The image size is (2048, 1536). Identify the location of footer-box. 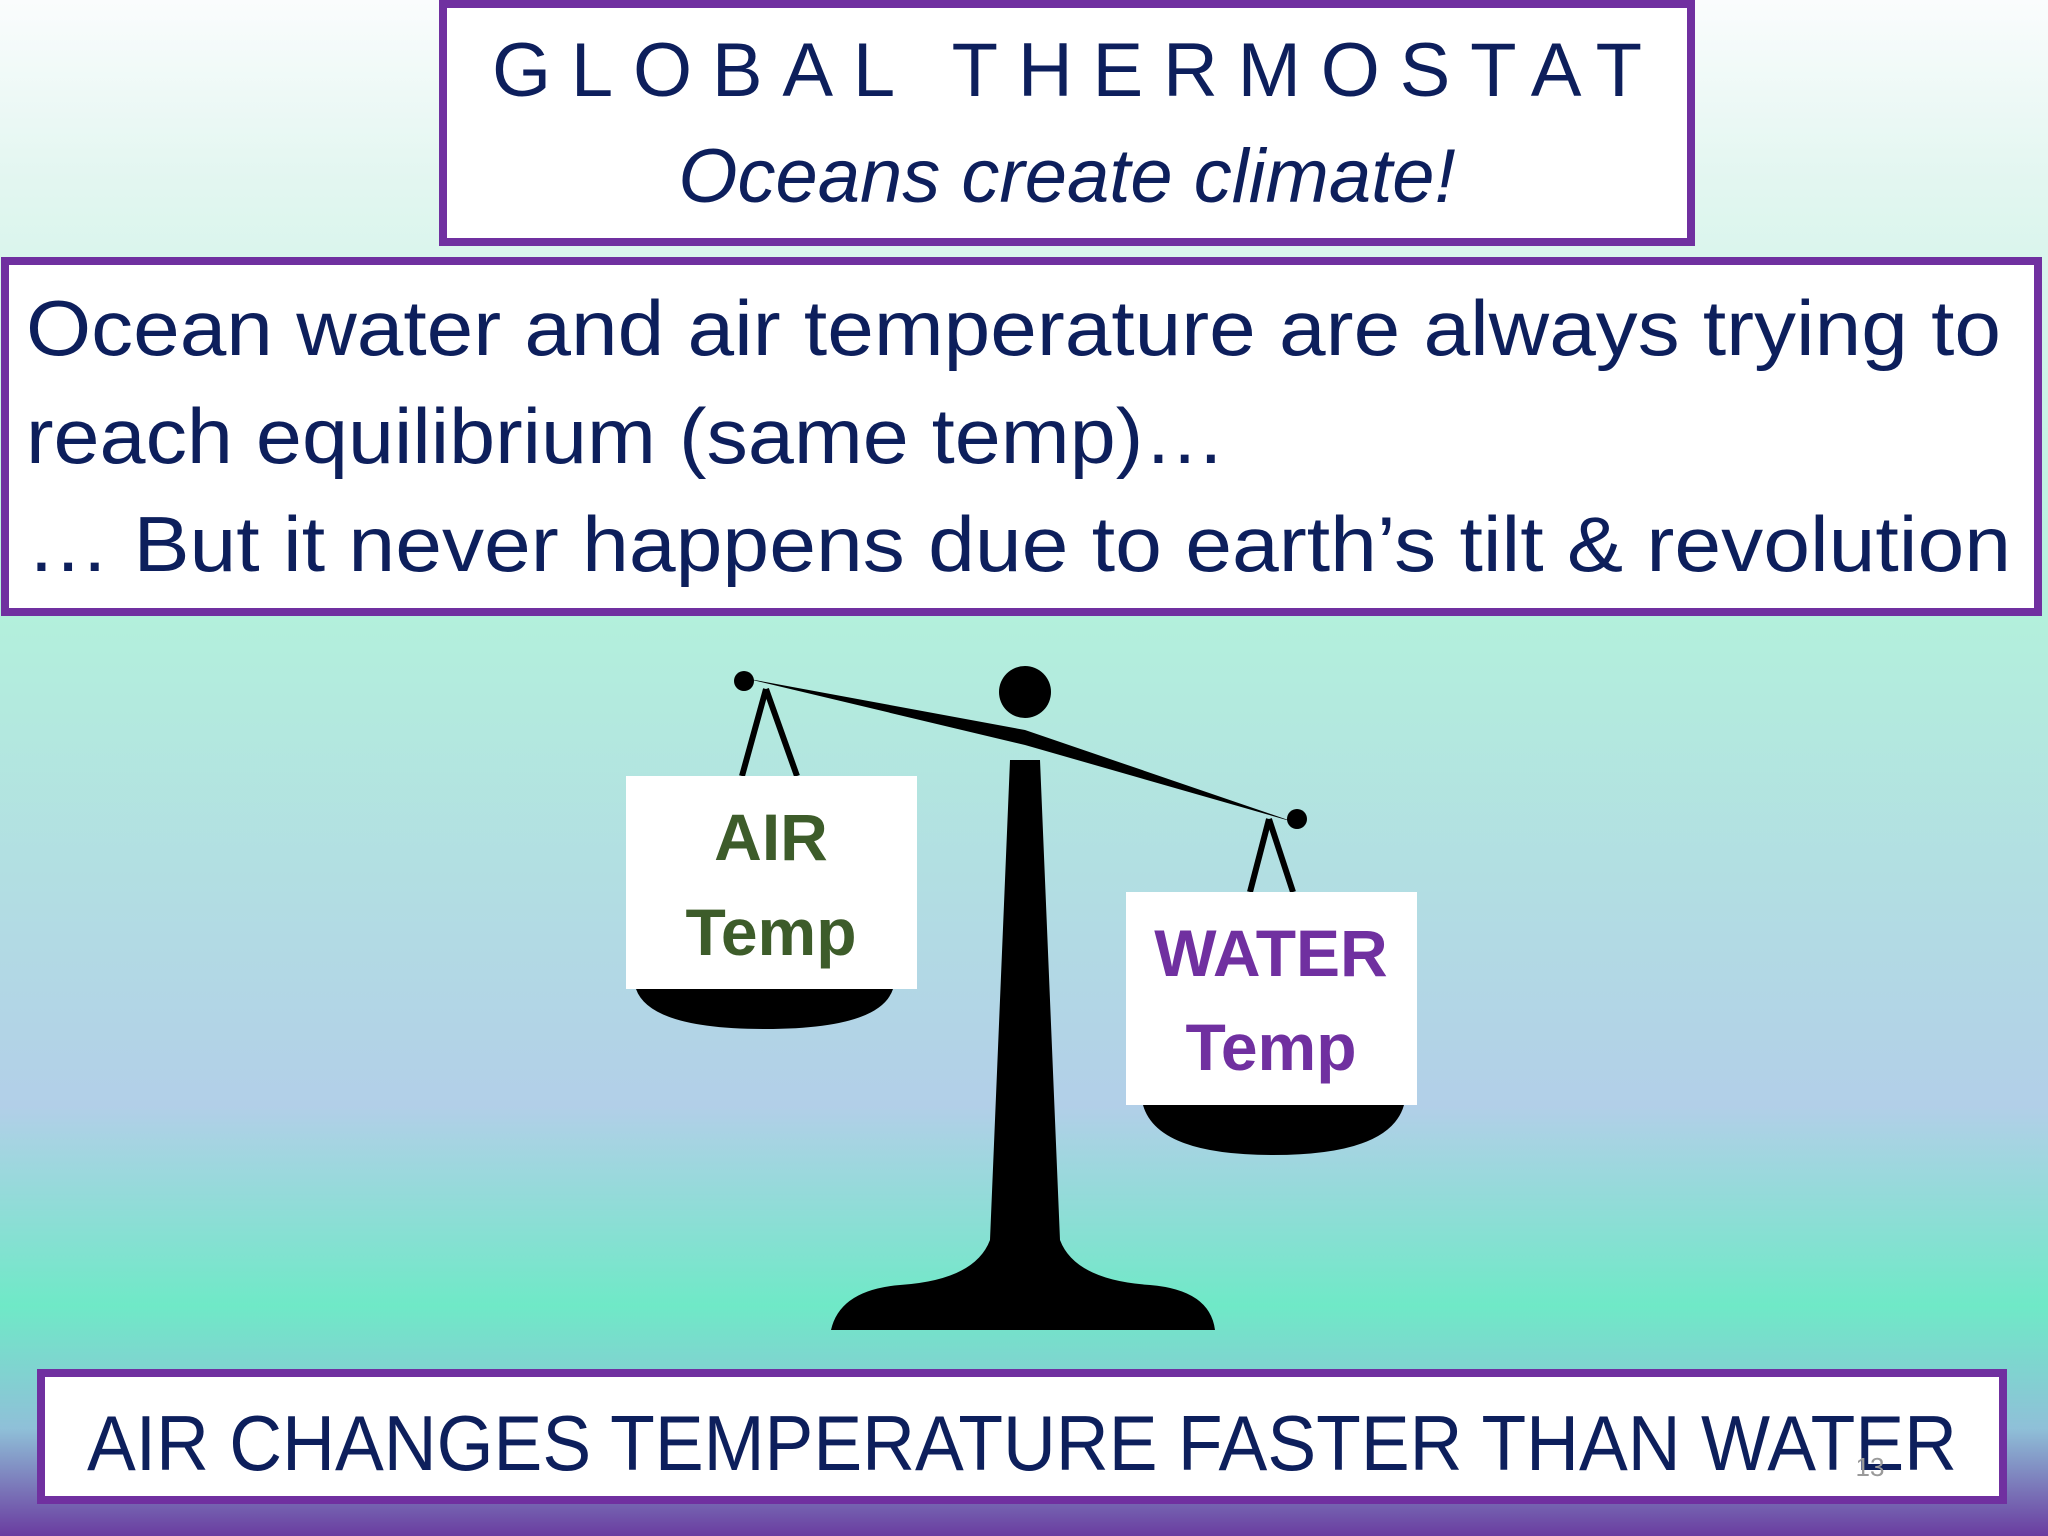
(1022, 1436).